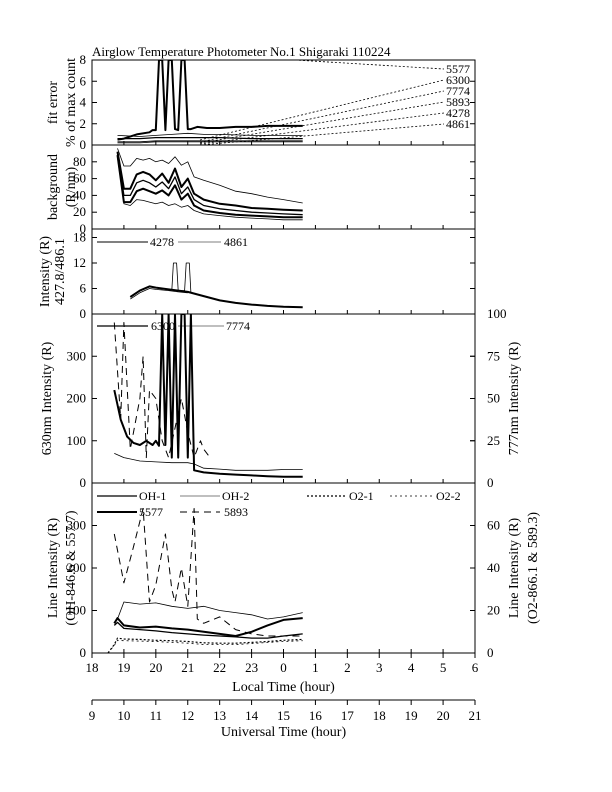 The width and height of the screenshot is (612, 792). I want to click on blue-ylabel-line-1: 427.8/486.1, so click(60, 271).